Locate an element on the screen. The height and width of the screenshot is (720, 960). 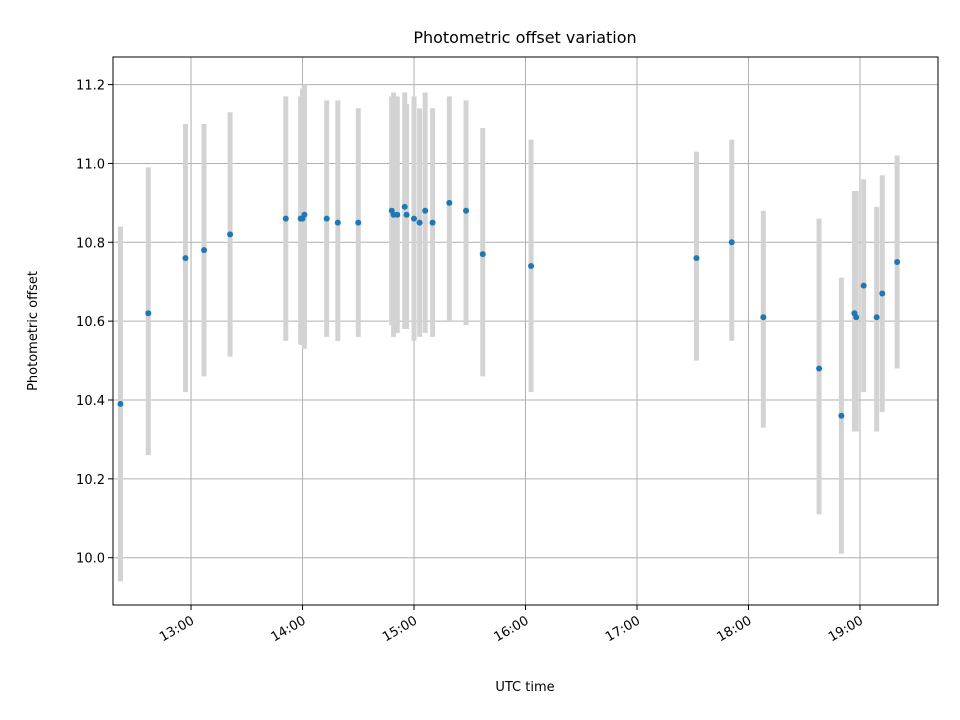
y-tick-label: 10.4 is located at coordinates (90, 401).